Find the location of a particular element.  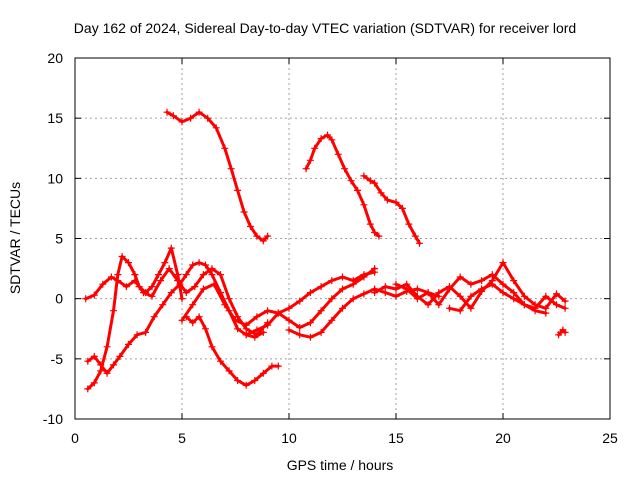

x-tick-label: 0 is located at coordinates (75, 438).